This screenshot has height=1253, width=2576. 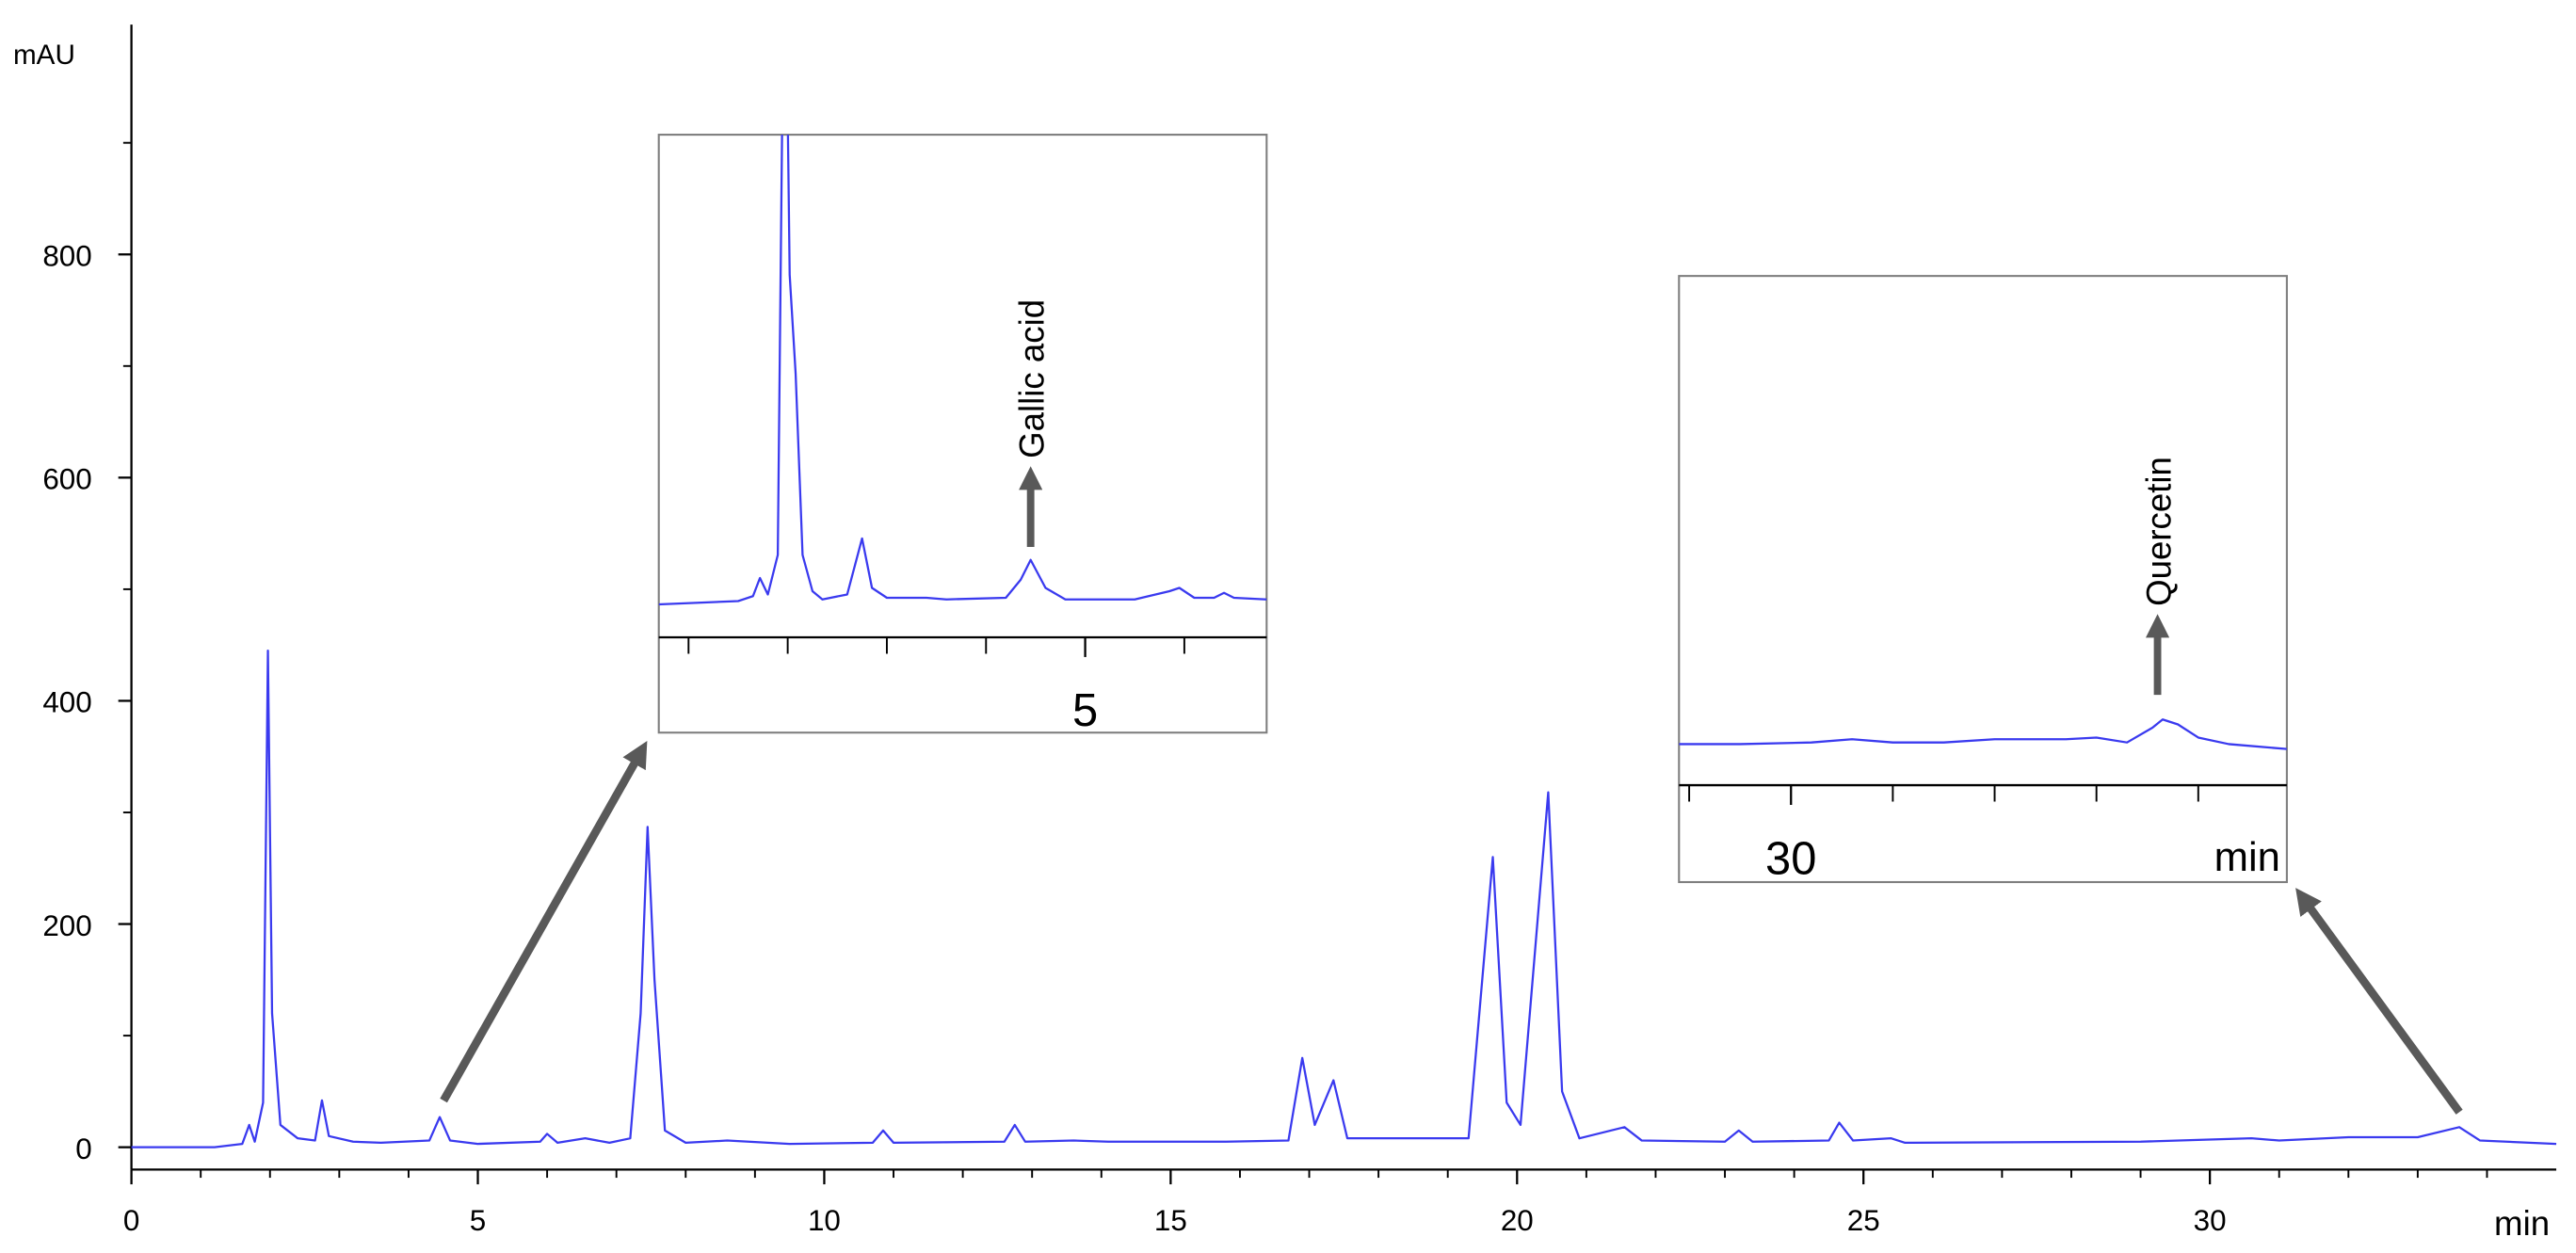 I want to click on annotation-label: Gallic acid, so click(x=1032, y=379).